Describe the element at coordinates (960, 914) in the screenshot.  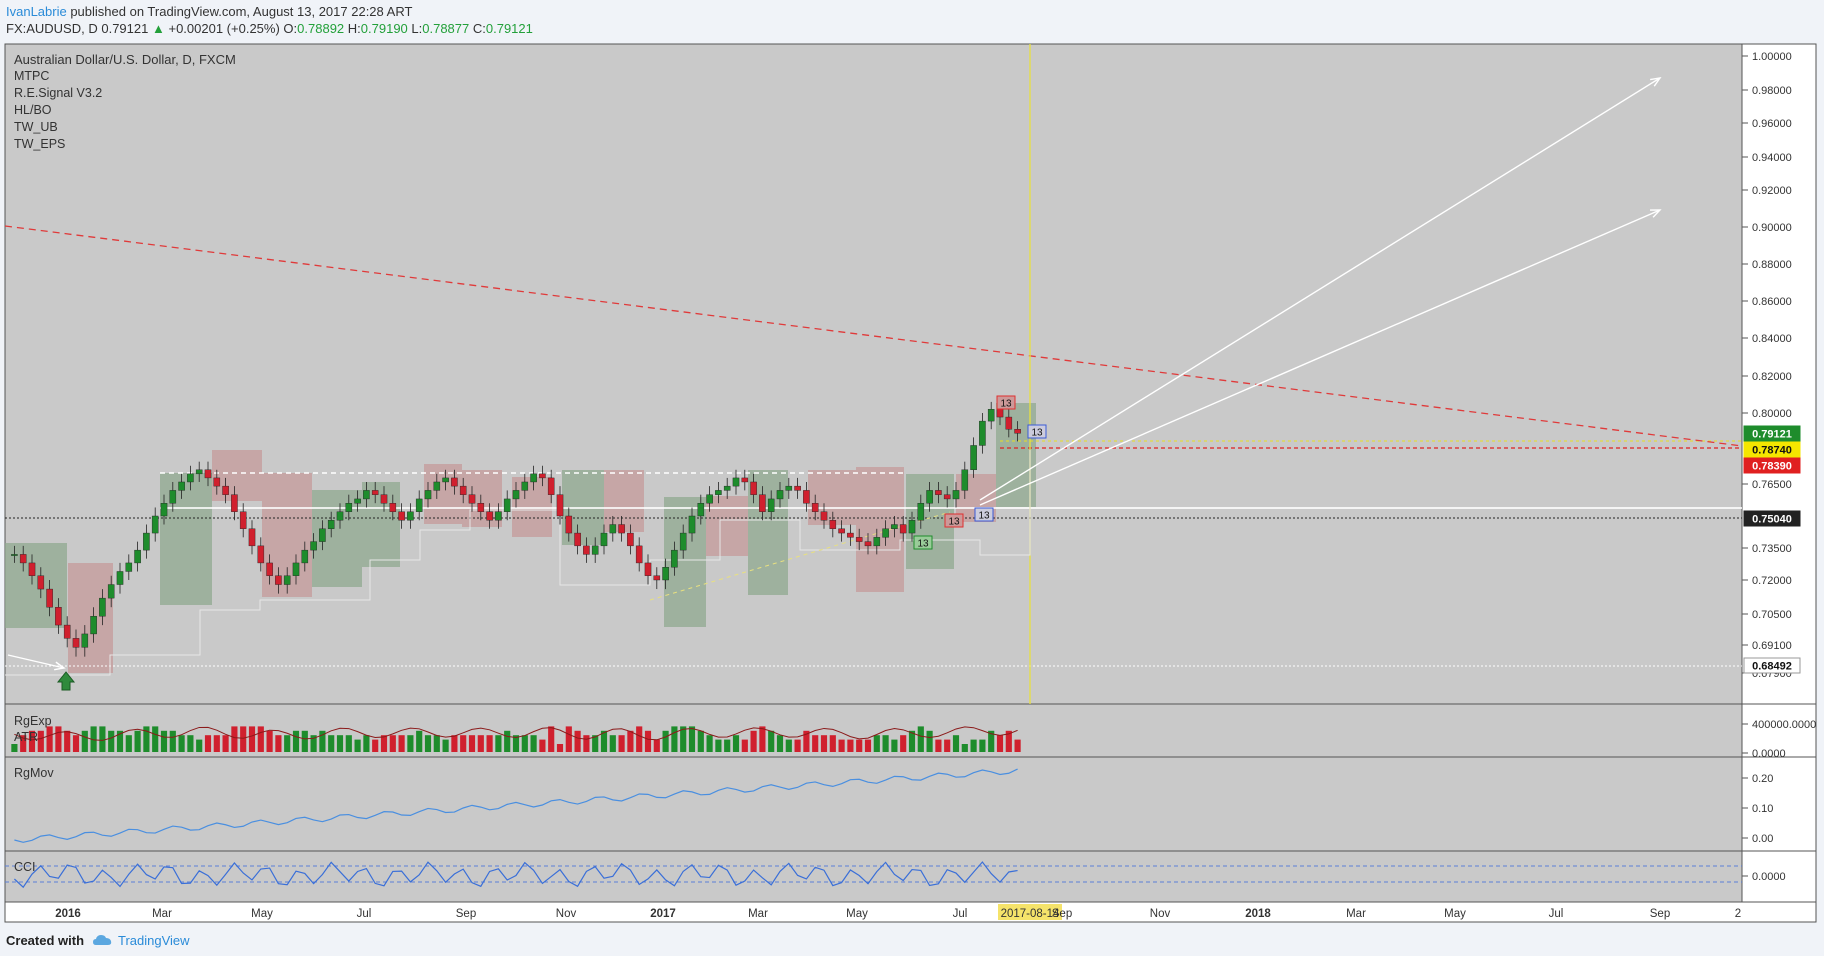
I see `x-tick-label: Jul` at that location.